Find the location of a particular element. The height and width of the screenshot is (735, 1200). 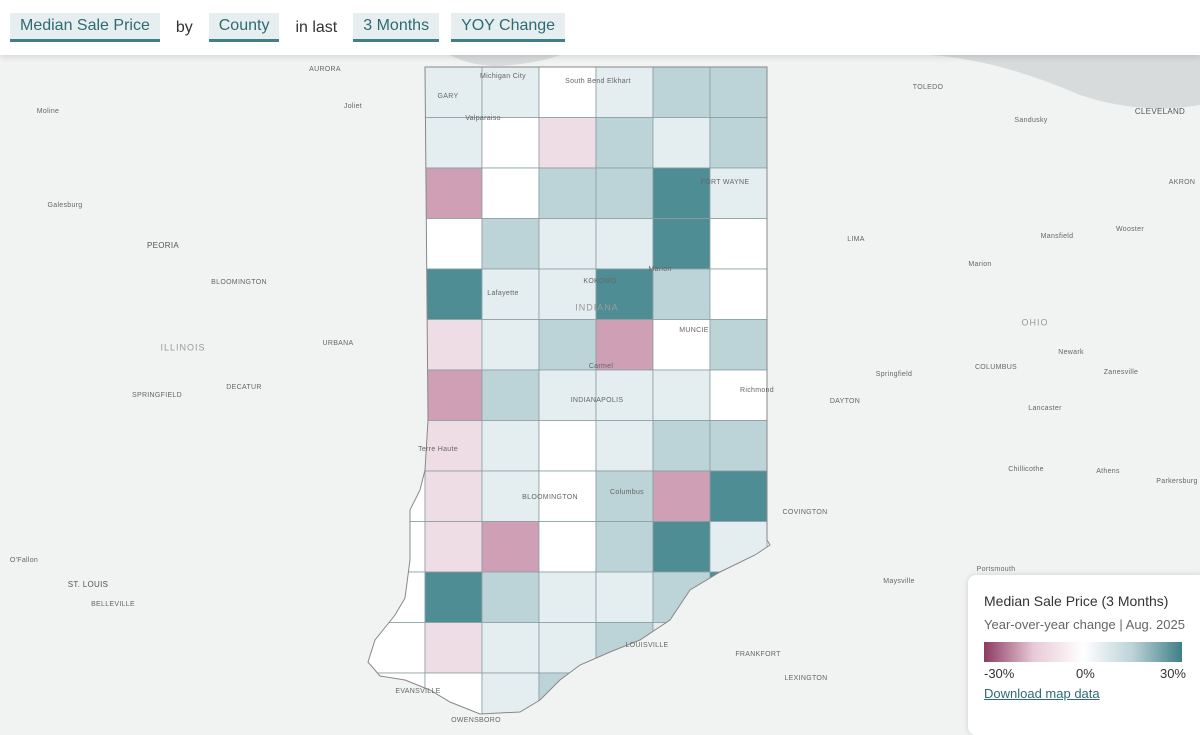

metric-select: Median Sale Price is located at coordinates (85, 27).